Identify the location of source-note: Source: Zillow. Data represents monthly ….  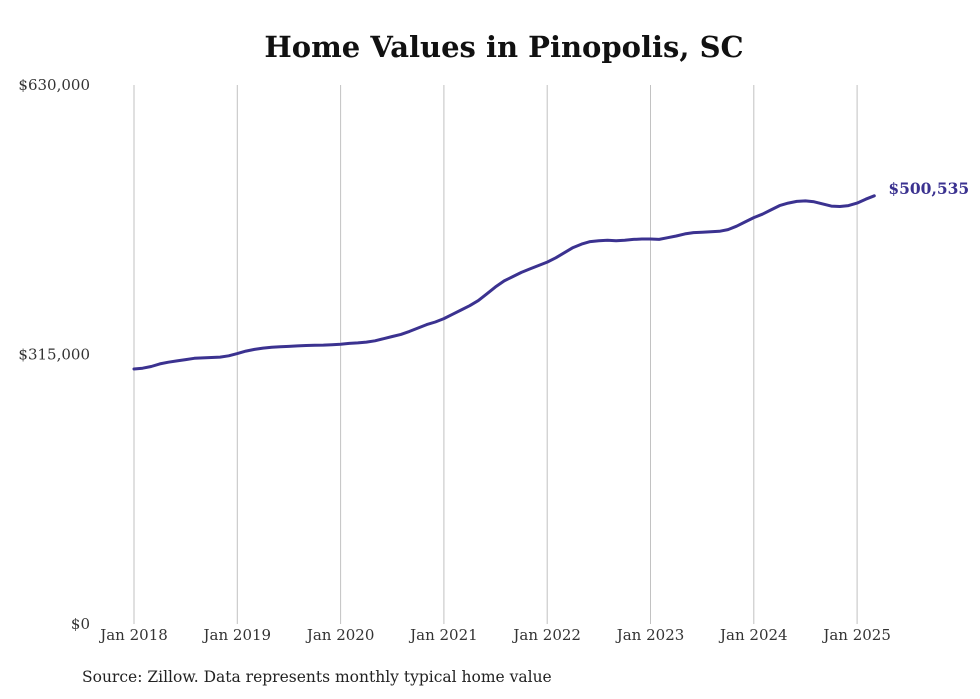
(317, 677).